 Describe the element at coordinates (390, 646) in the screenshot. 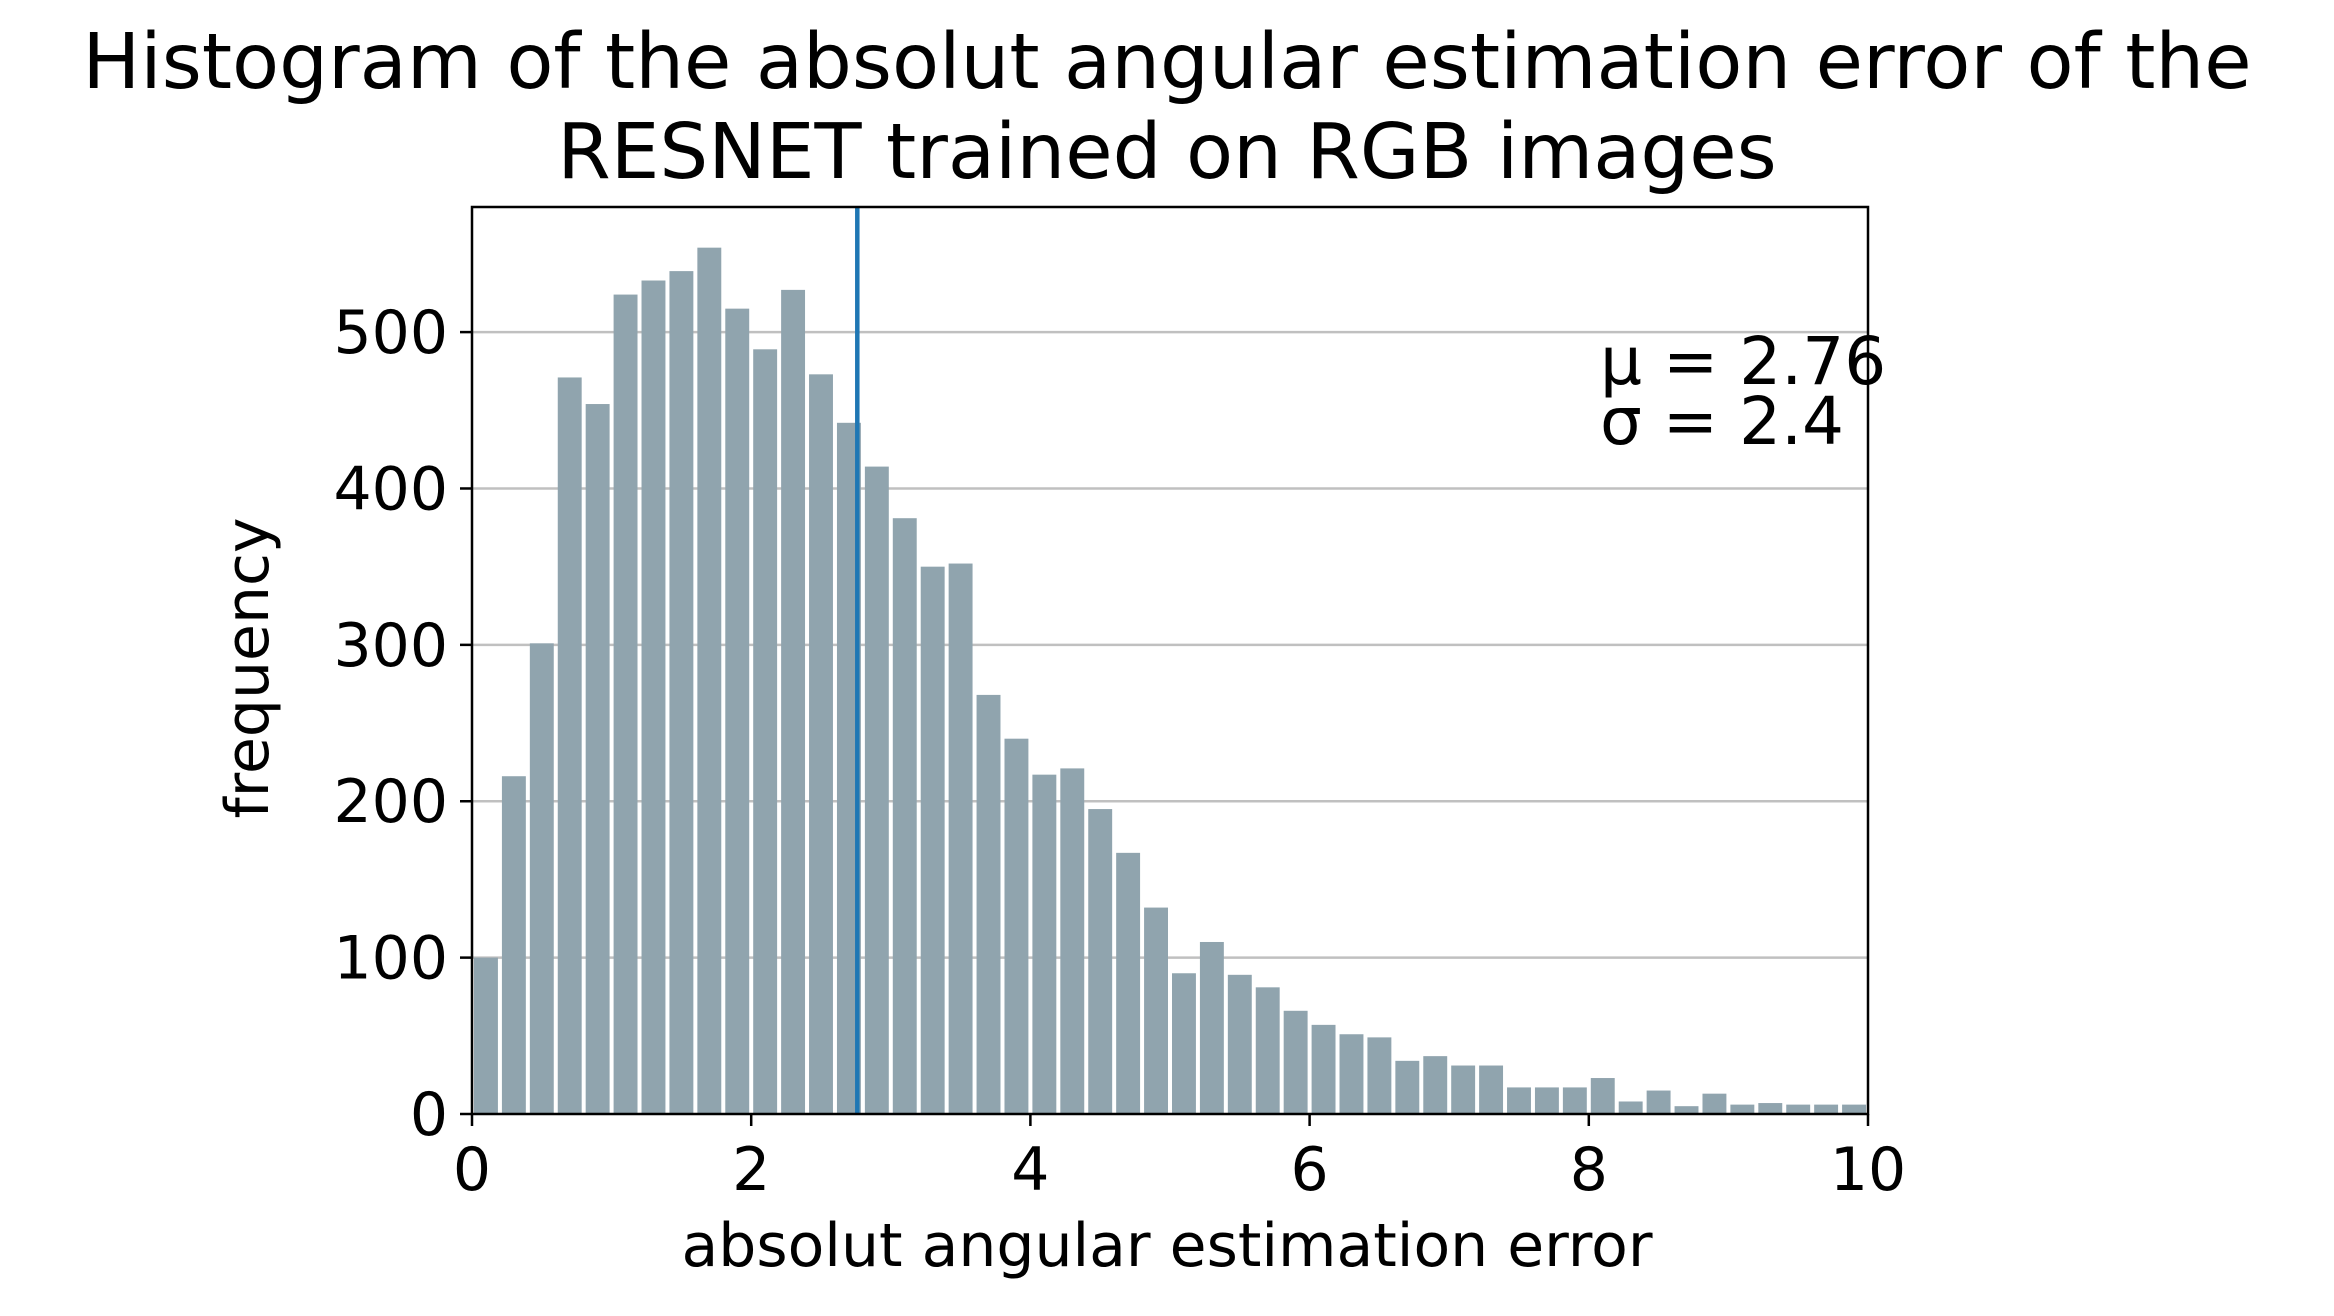

I see `y-tick-label: 300` at that location.